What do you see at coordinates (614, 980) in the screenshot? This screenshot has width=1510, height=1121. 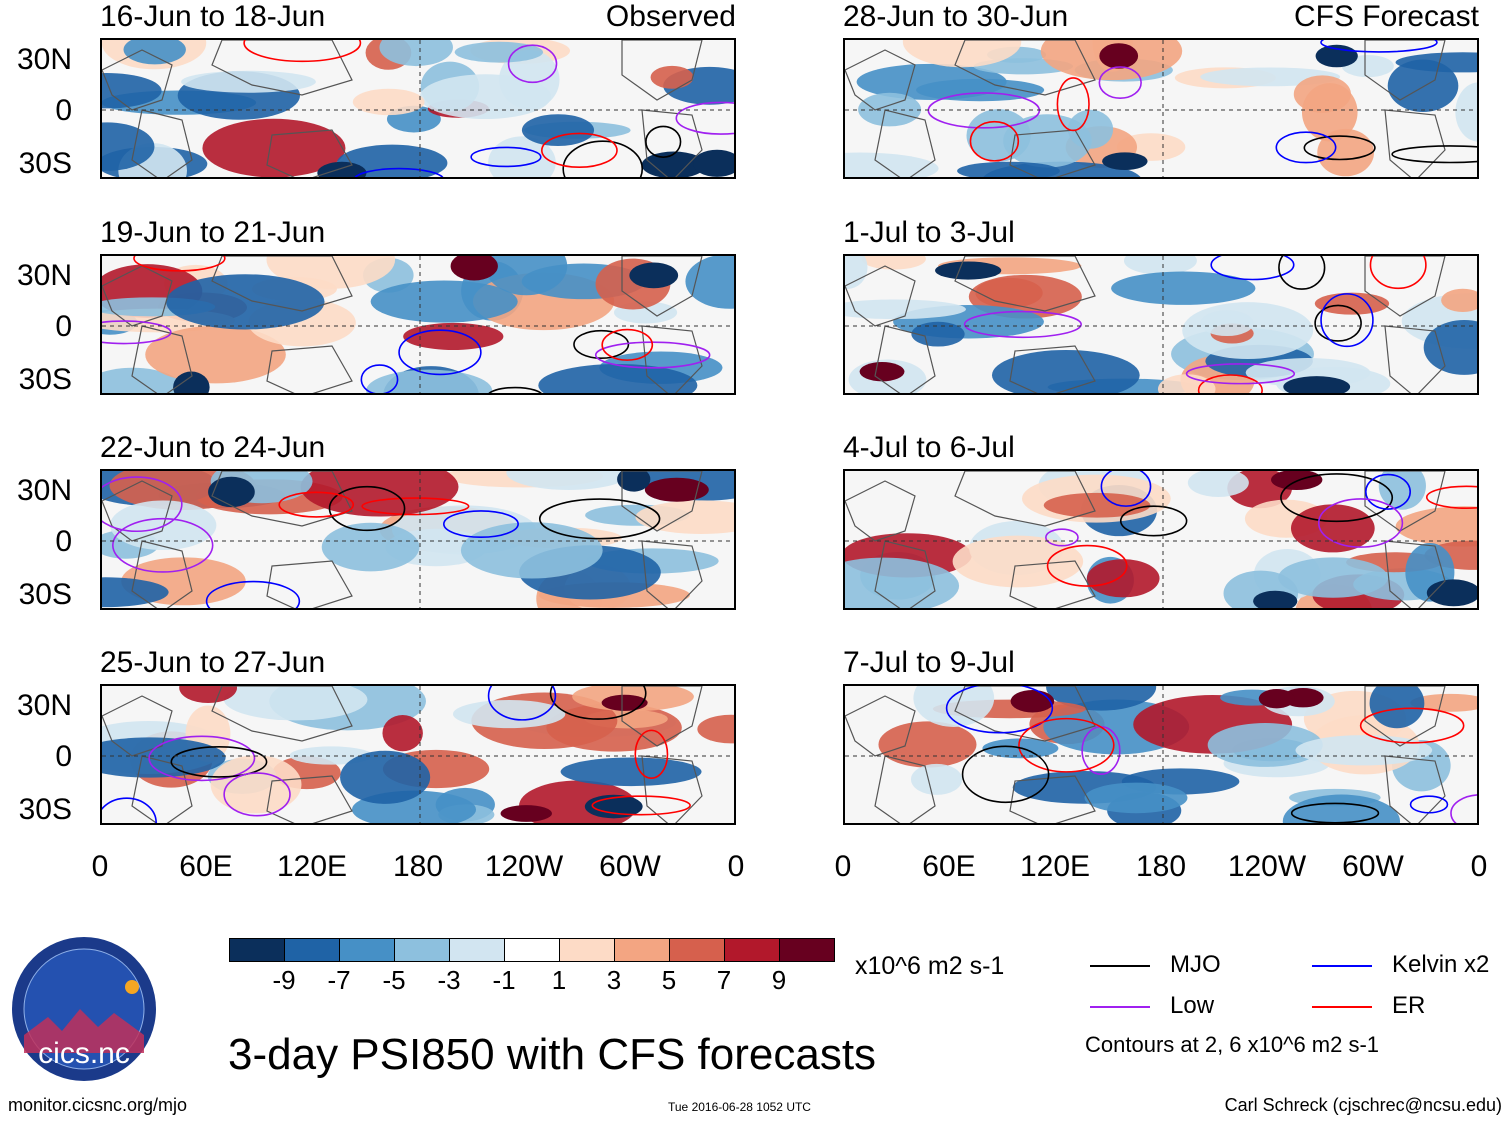 I see `colorbar-tick-label: 3` at bounding box center [614, 980].